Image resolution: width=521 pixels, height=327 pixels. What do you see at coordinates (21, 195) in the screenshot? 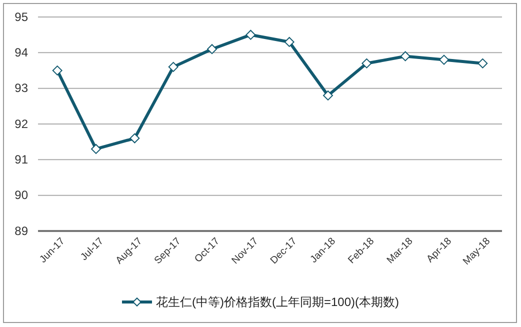
I see `y-tick-label: 90` at bounding box center [21, 195].